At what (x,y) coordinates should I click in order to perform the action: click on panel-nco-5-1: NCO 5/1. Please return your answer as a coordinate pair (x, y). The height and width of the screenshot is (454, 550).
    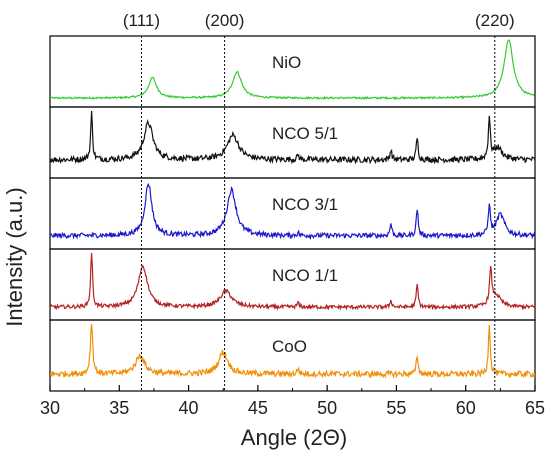
    Looking at the image, I should click on (292, 142).